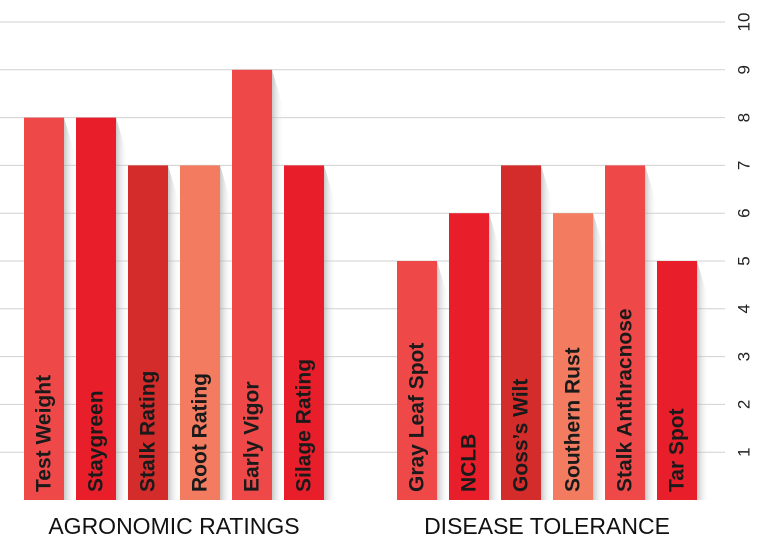  Describe the element at coordinates (469, 463) in the screenshot. I see `category-label: NCLB` at that location.